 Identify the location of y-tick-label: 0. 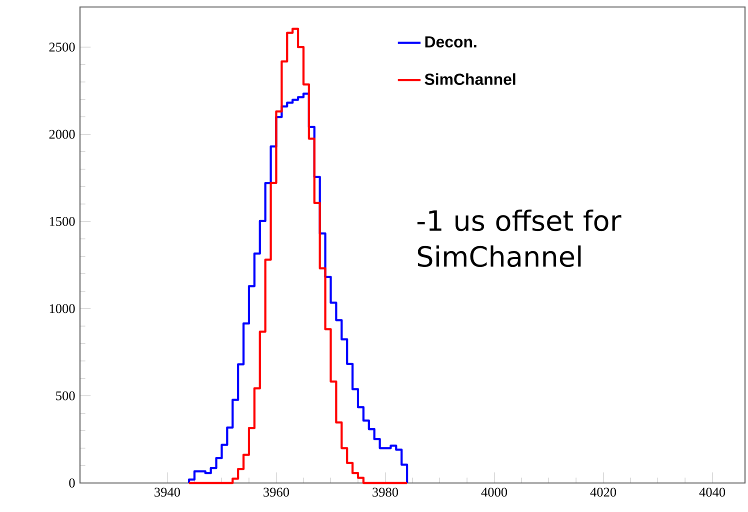
(72, 483).